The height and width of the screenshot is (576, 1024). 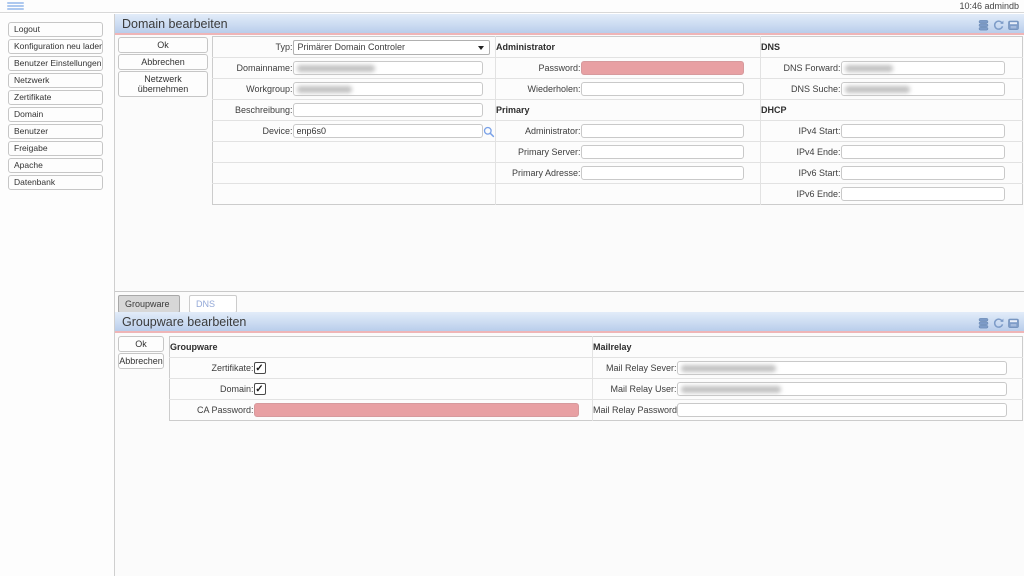 I want to click on table-row: Domainname: Password: DNS Forward:, so click(x=617, y=68).